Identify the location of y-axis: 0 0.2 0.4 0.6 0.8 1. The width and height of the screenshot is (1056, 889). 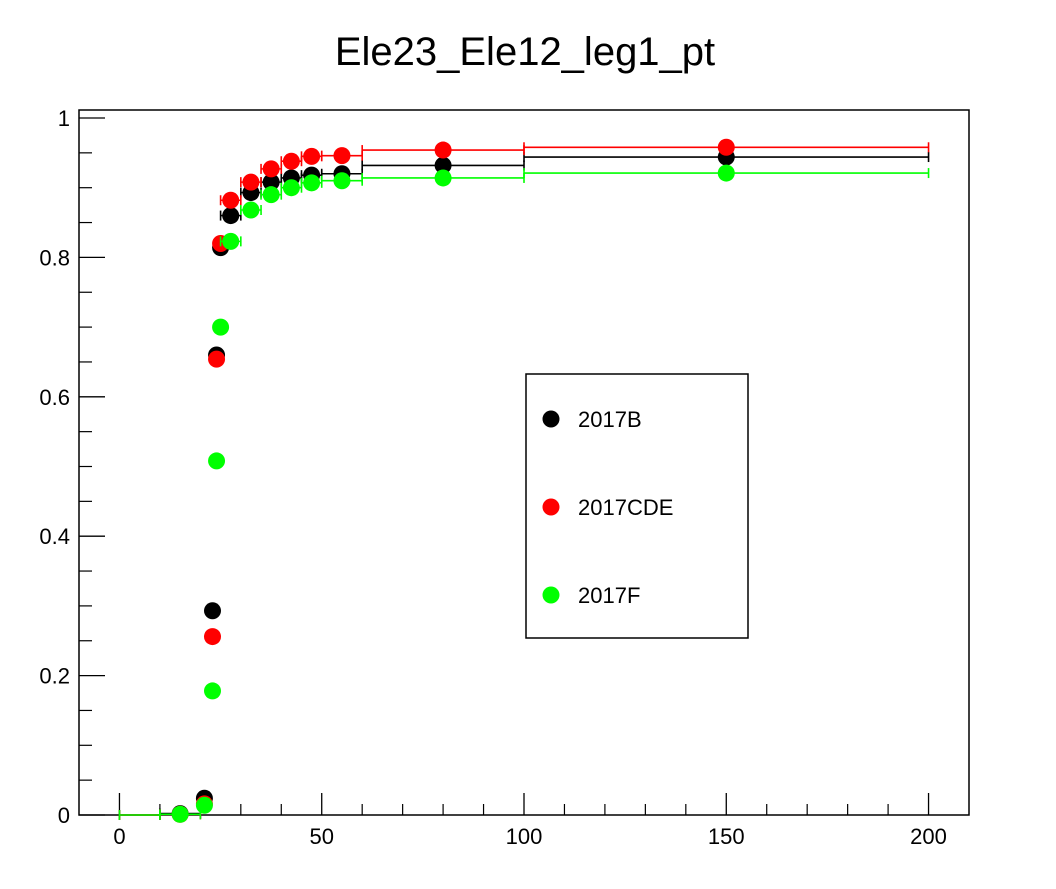
(72, 467).